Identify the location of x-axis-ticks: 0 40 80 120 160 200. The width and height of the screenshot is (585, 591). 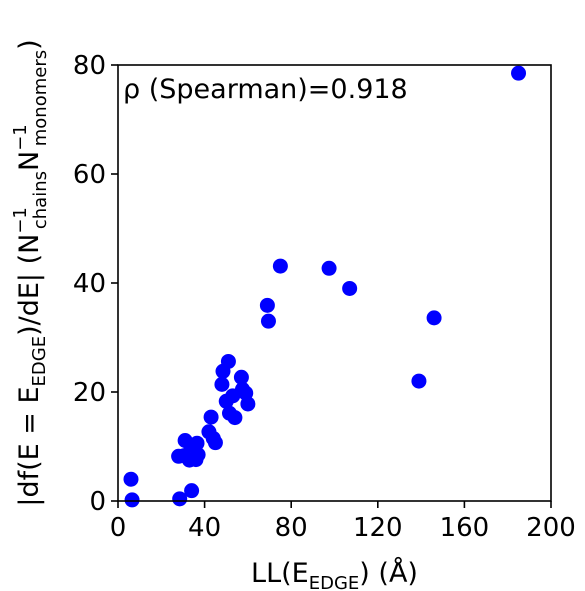
(343, 522).